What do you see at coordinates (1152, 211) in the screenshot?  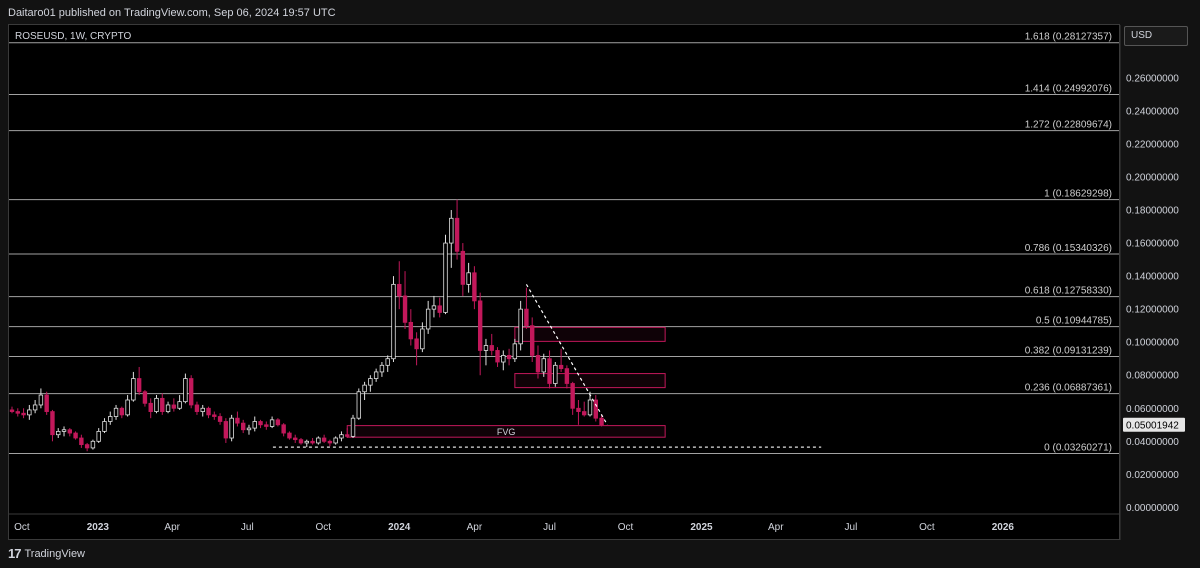 I see `y-tick-label: 0.18000000` at bounding box center [1152, 211].